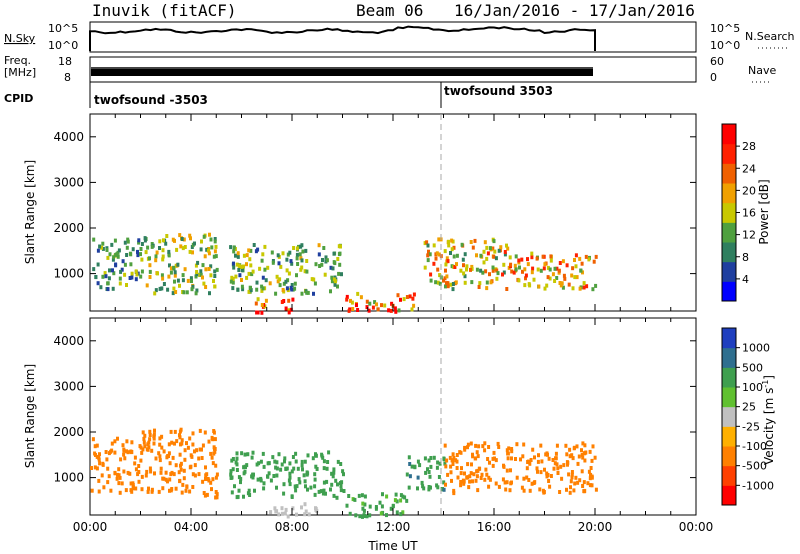  Describe the element at coordinates (68, 228) in the screenshot. I see `y-tick-label: 2000` at that location.